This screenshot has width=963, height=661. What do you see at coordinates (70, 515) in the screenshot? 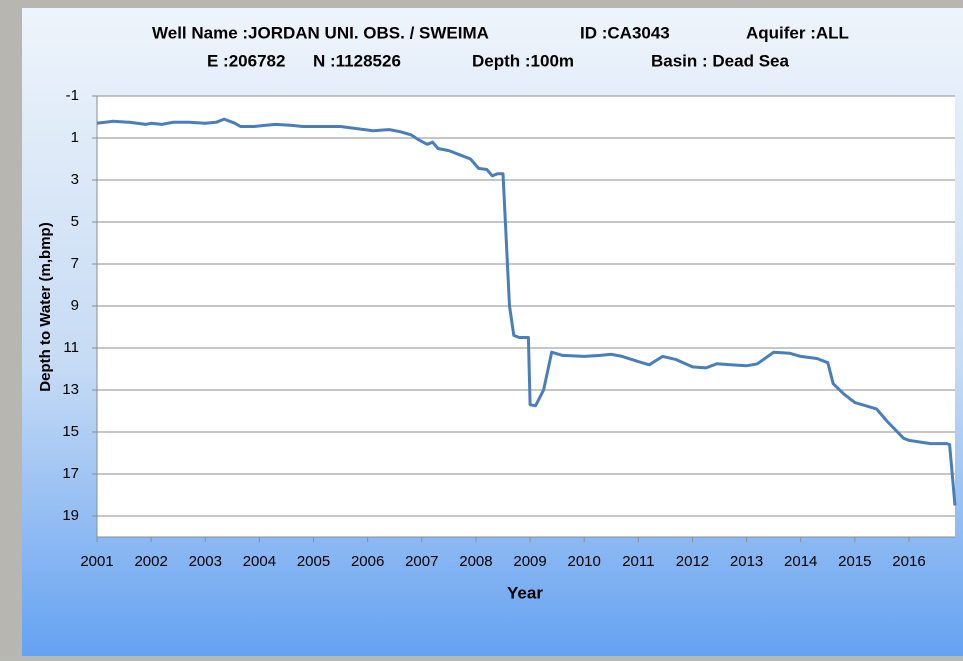
I see `y-tick-label: 19` at bounding box center [70, 515].